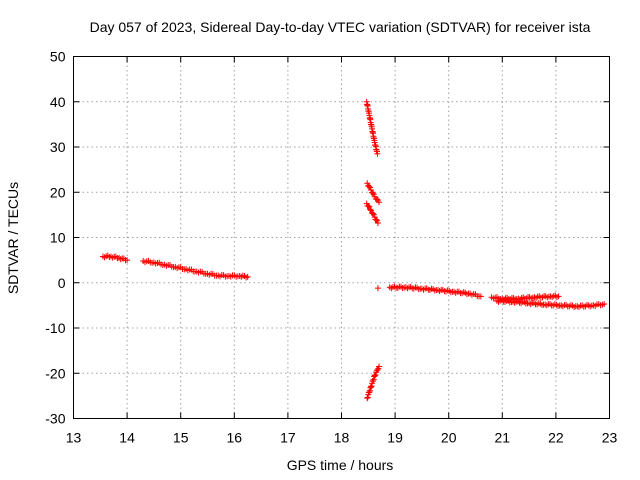 The image size is (640, 480). What do you see at coordinates (55, 419) in the screenshot?
I see `y-tick-label: -30` at bounding box center [55, 419].